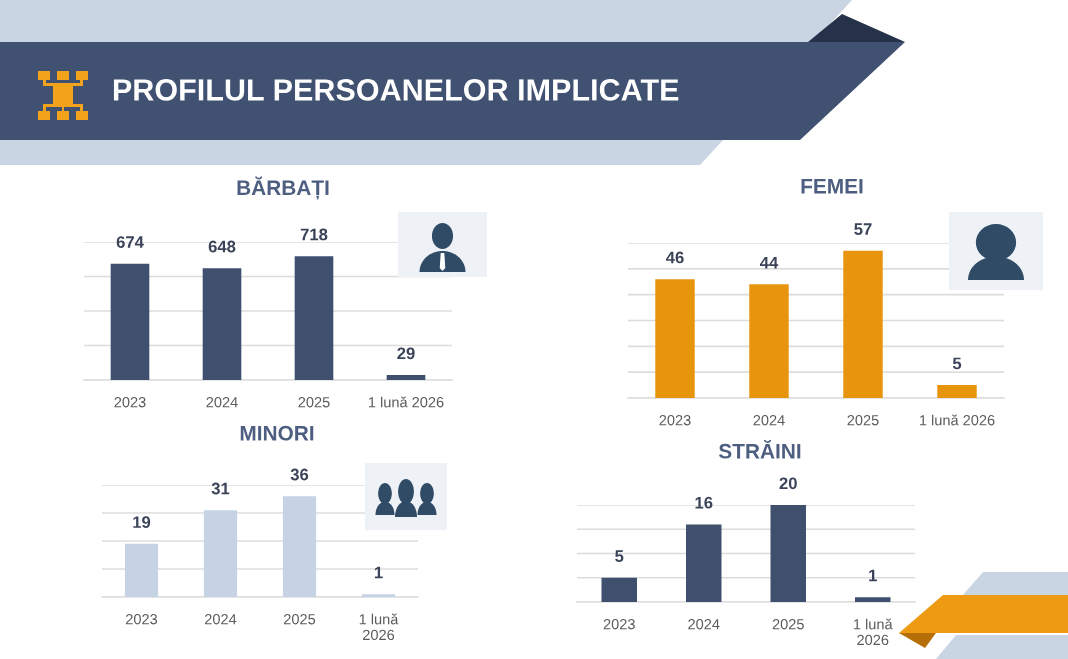  What do you see at coordinates (314, 234) in the screenshot?
I see `data-label: 718` at bounding box center [314, 234].